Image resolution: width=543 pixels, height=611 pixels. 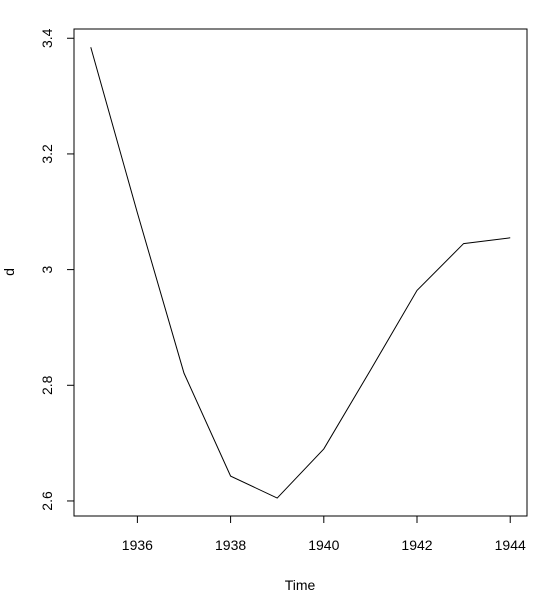 I want to click on x-tick-label: 1940, so click(x=323, y=545).